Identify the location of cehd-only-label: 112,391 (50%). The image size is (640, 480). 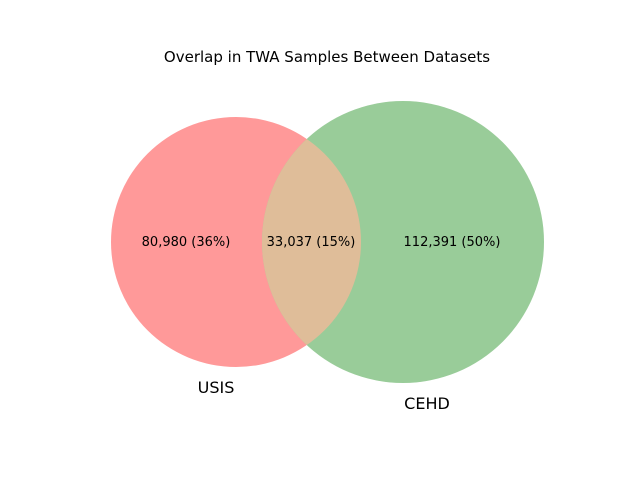
(452, 242).